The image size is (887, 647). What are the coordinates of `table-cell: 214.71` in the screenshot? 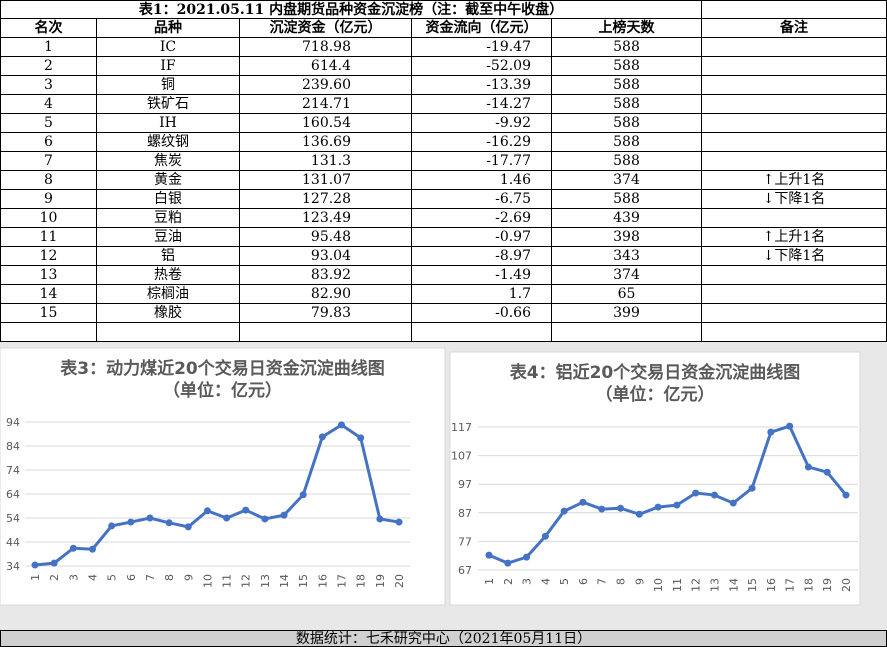 It's located at (326, 104).